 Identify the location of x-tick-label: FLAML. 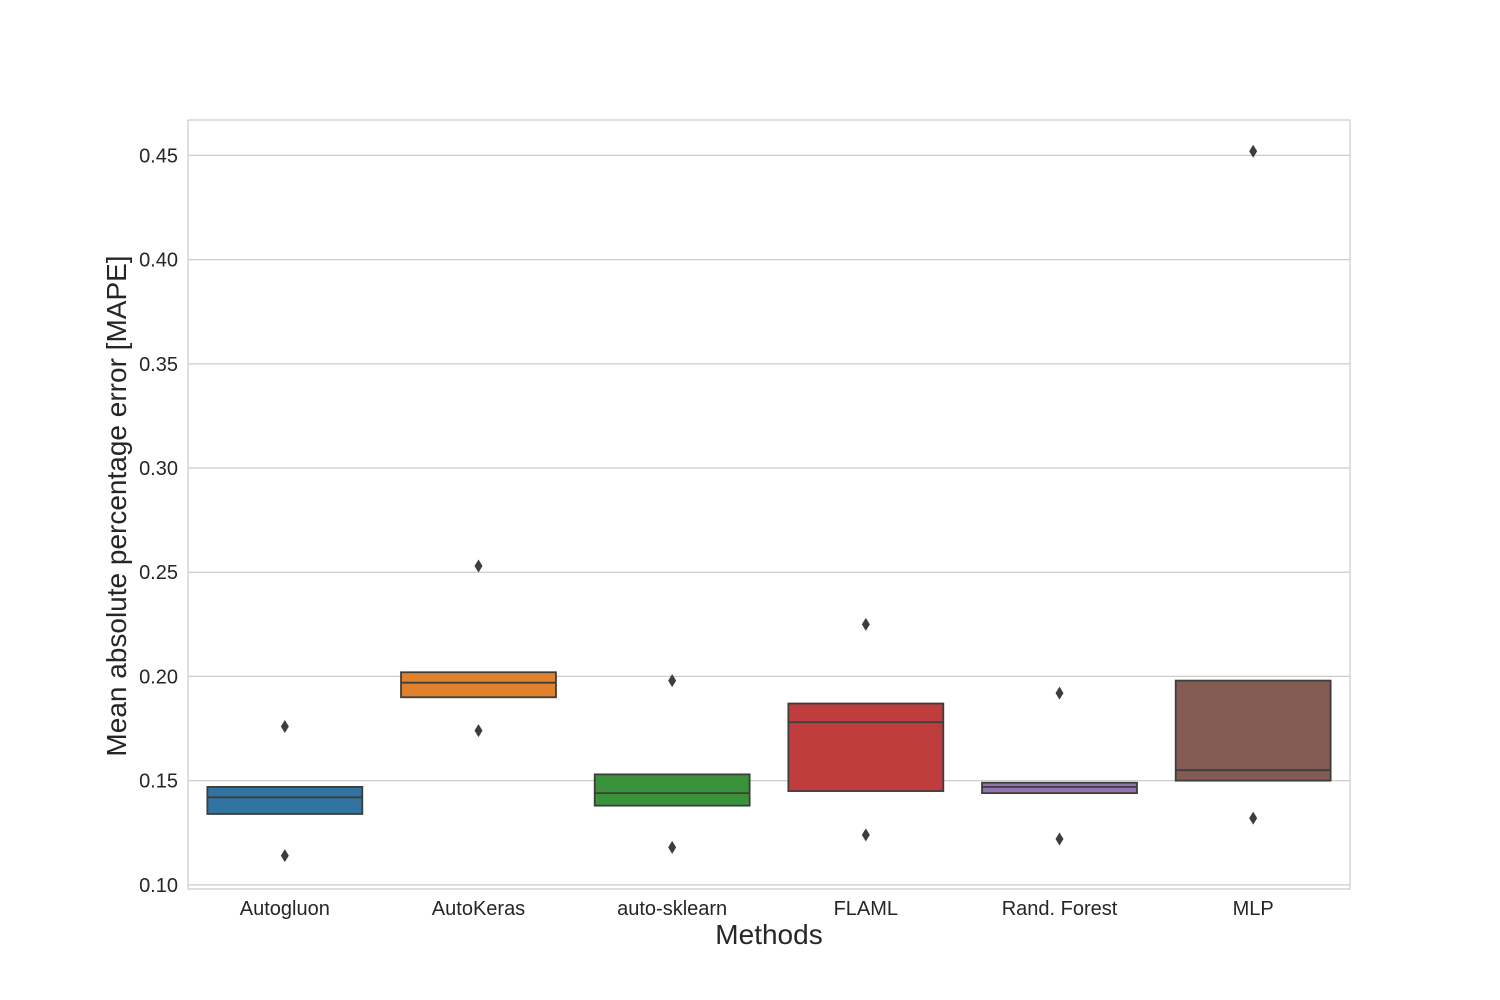
(866, 909).